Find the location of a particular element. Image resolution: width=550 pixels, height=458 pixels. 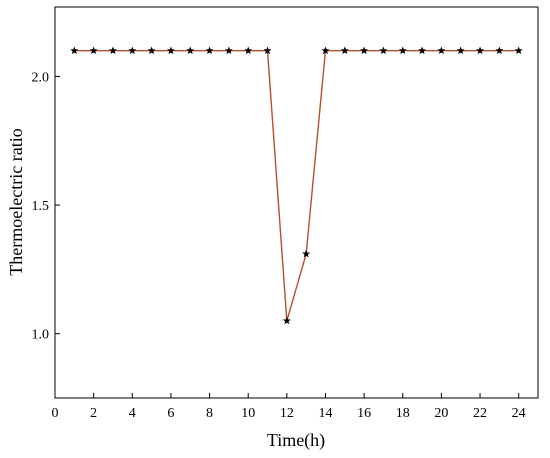

x-tick-label: 20 is located at coordinates (441, 413).